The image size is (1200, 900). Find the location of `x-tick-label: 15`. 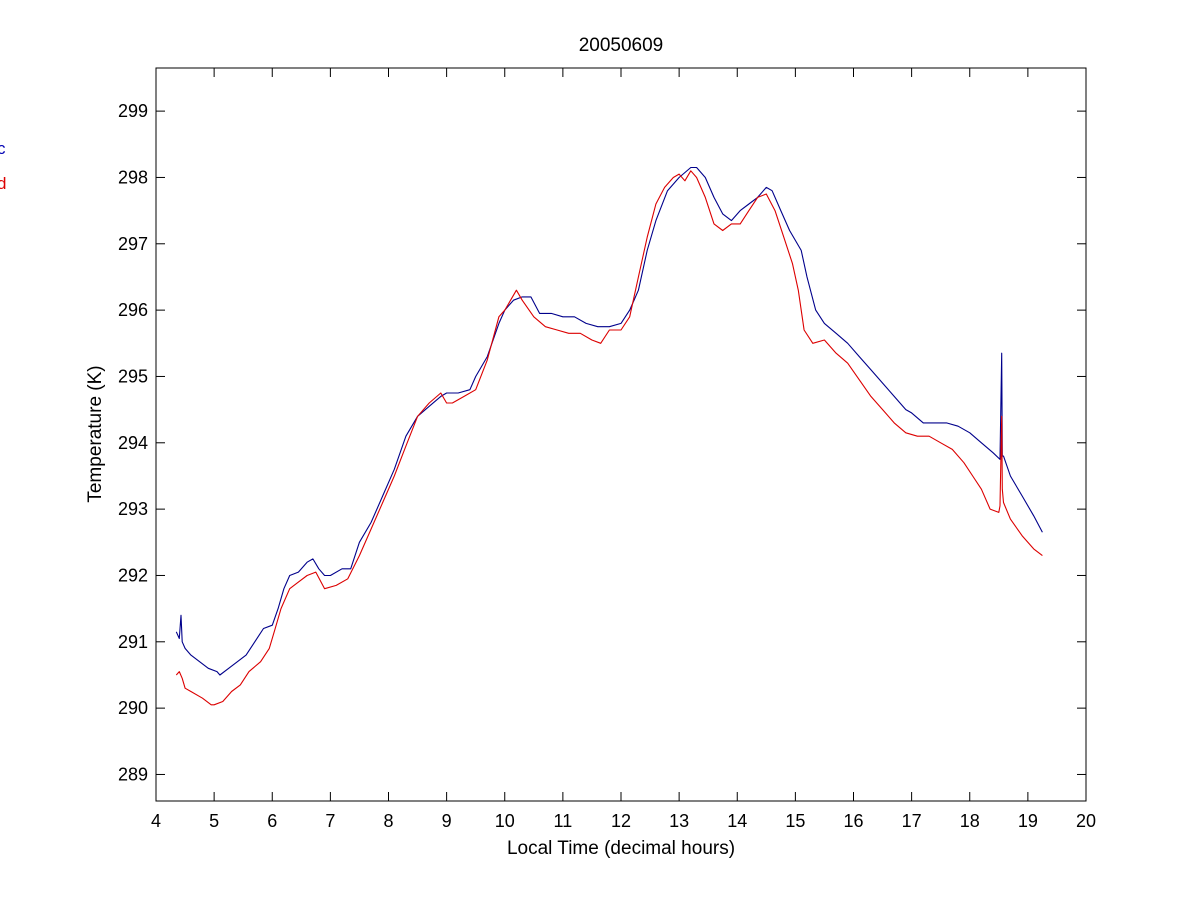

x-tick-label: 15 is located at coordinates (795, 821).